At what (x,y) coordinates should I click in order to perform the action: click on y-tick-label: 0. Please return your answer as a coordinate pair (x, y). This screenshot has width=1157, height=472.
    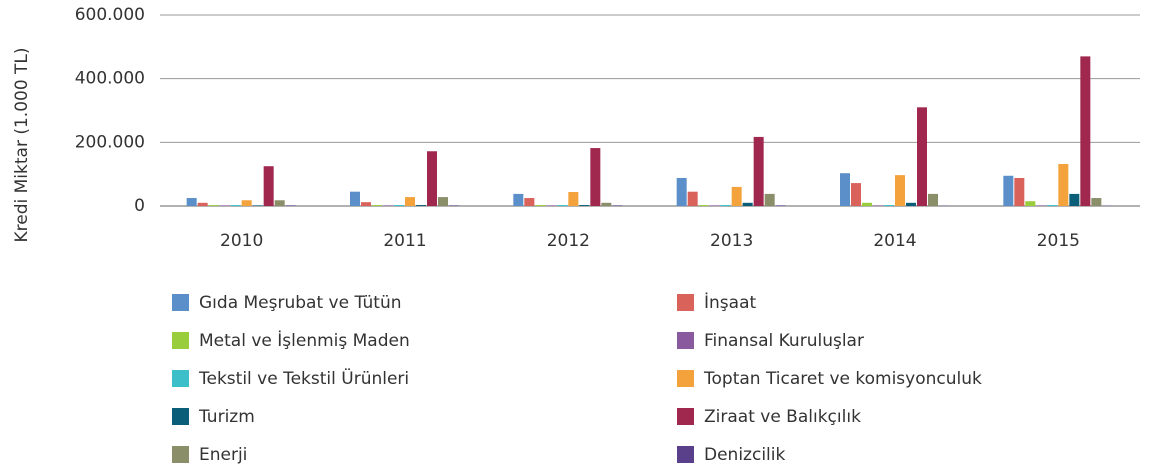
    Looking at the image, I should click on (139, 206).